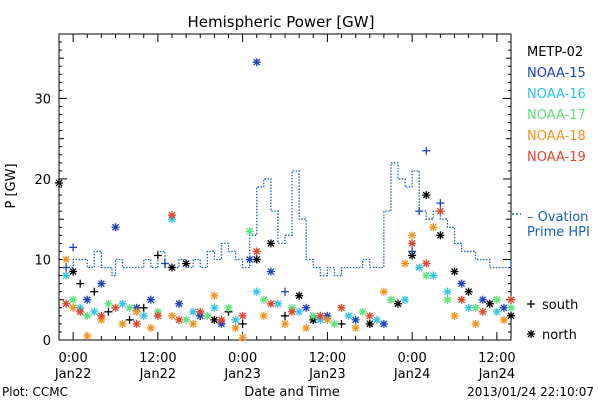 The width and height of the screenshot is (600, 400). I want to click on marker-legend: south north, so click(552, 320).